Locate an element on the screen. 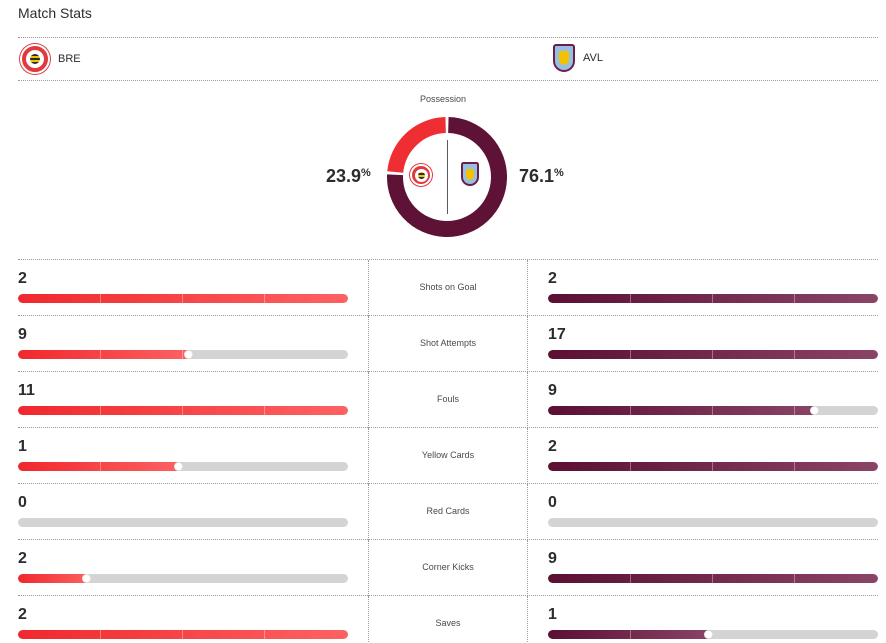 The width and height of the screenshot is (886, 643). stat-label-cell: Yellow Cards is located at coordinates (448, 456).